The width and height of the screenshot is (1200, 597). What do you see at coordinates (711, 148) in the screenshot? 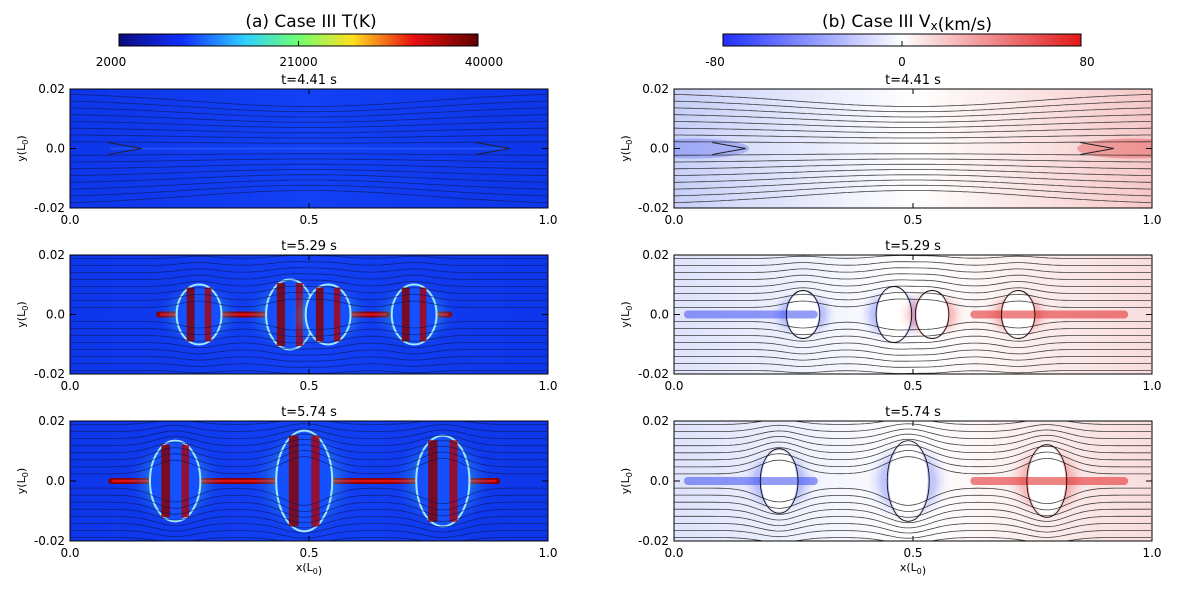
I see `outflow-left` at bounding box center [711, 148].